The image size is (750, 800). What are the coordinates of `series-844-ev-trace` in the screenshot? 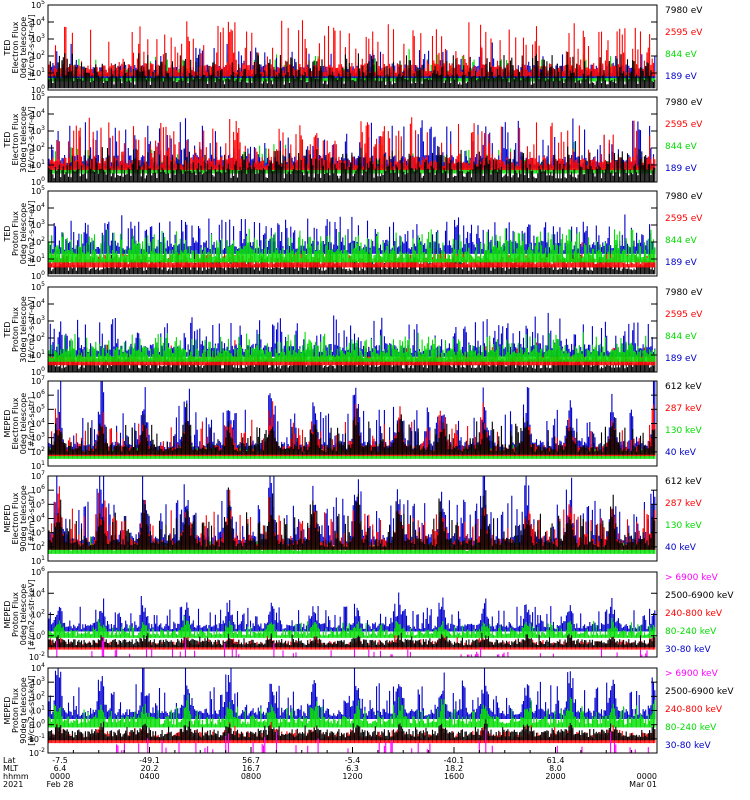 It's located at (352, 346).